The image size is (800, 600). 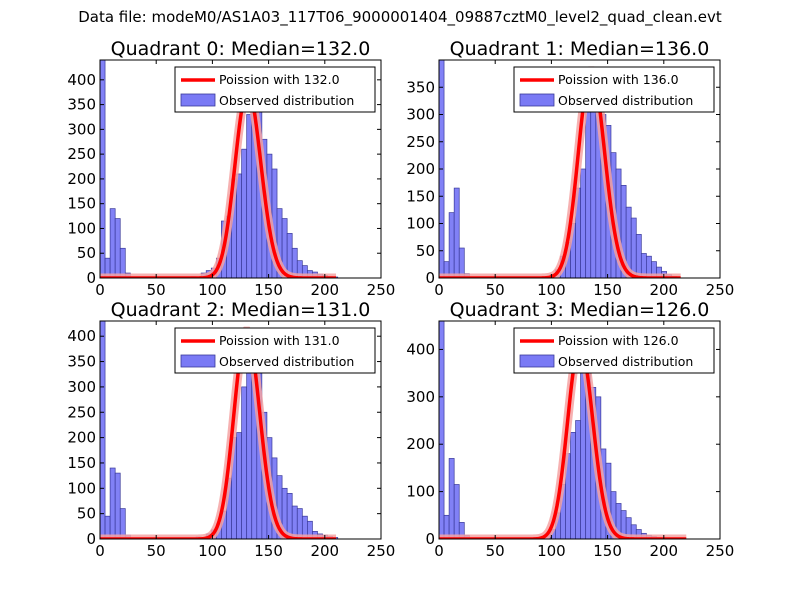 I want to click on legend: Poission with 126.0 Observed distribution, so click(x=614, y=350).